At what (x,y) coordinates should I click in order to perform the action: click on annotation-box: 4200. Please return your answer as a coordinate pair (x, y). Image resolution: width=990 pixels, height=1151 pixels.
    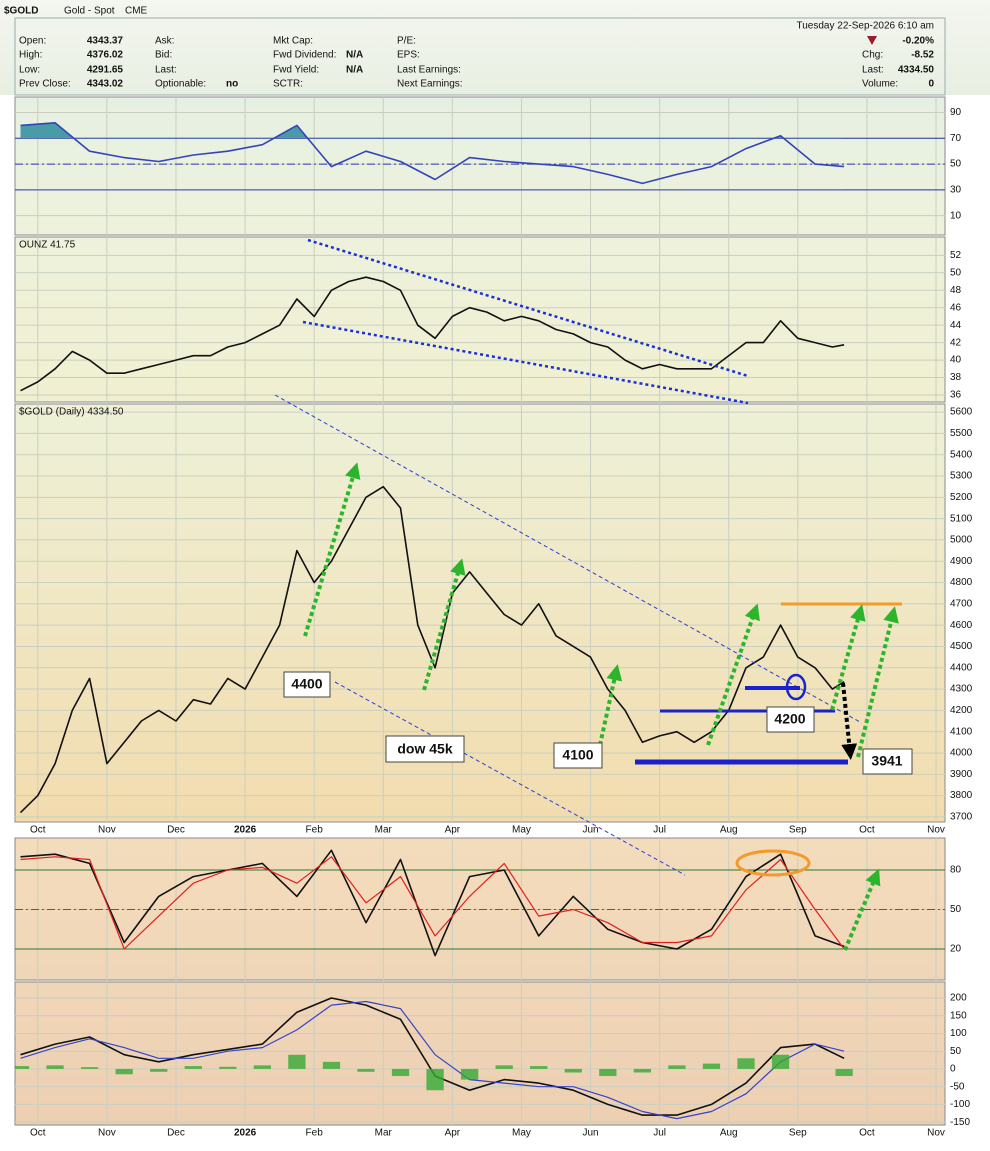
    Looking at the image, I should click on (790, 719).